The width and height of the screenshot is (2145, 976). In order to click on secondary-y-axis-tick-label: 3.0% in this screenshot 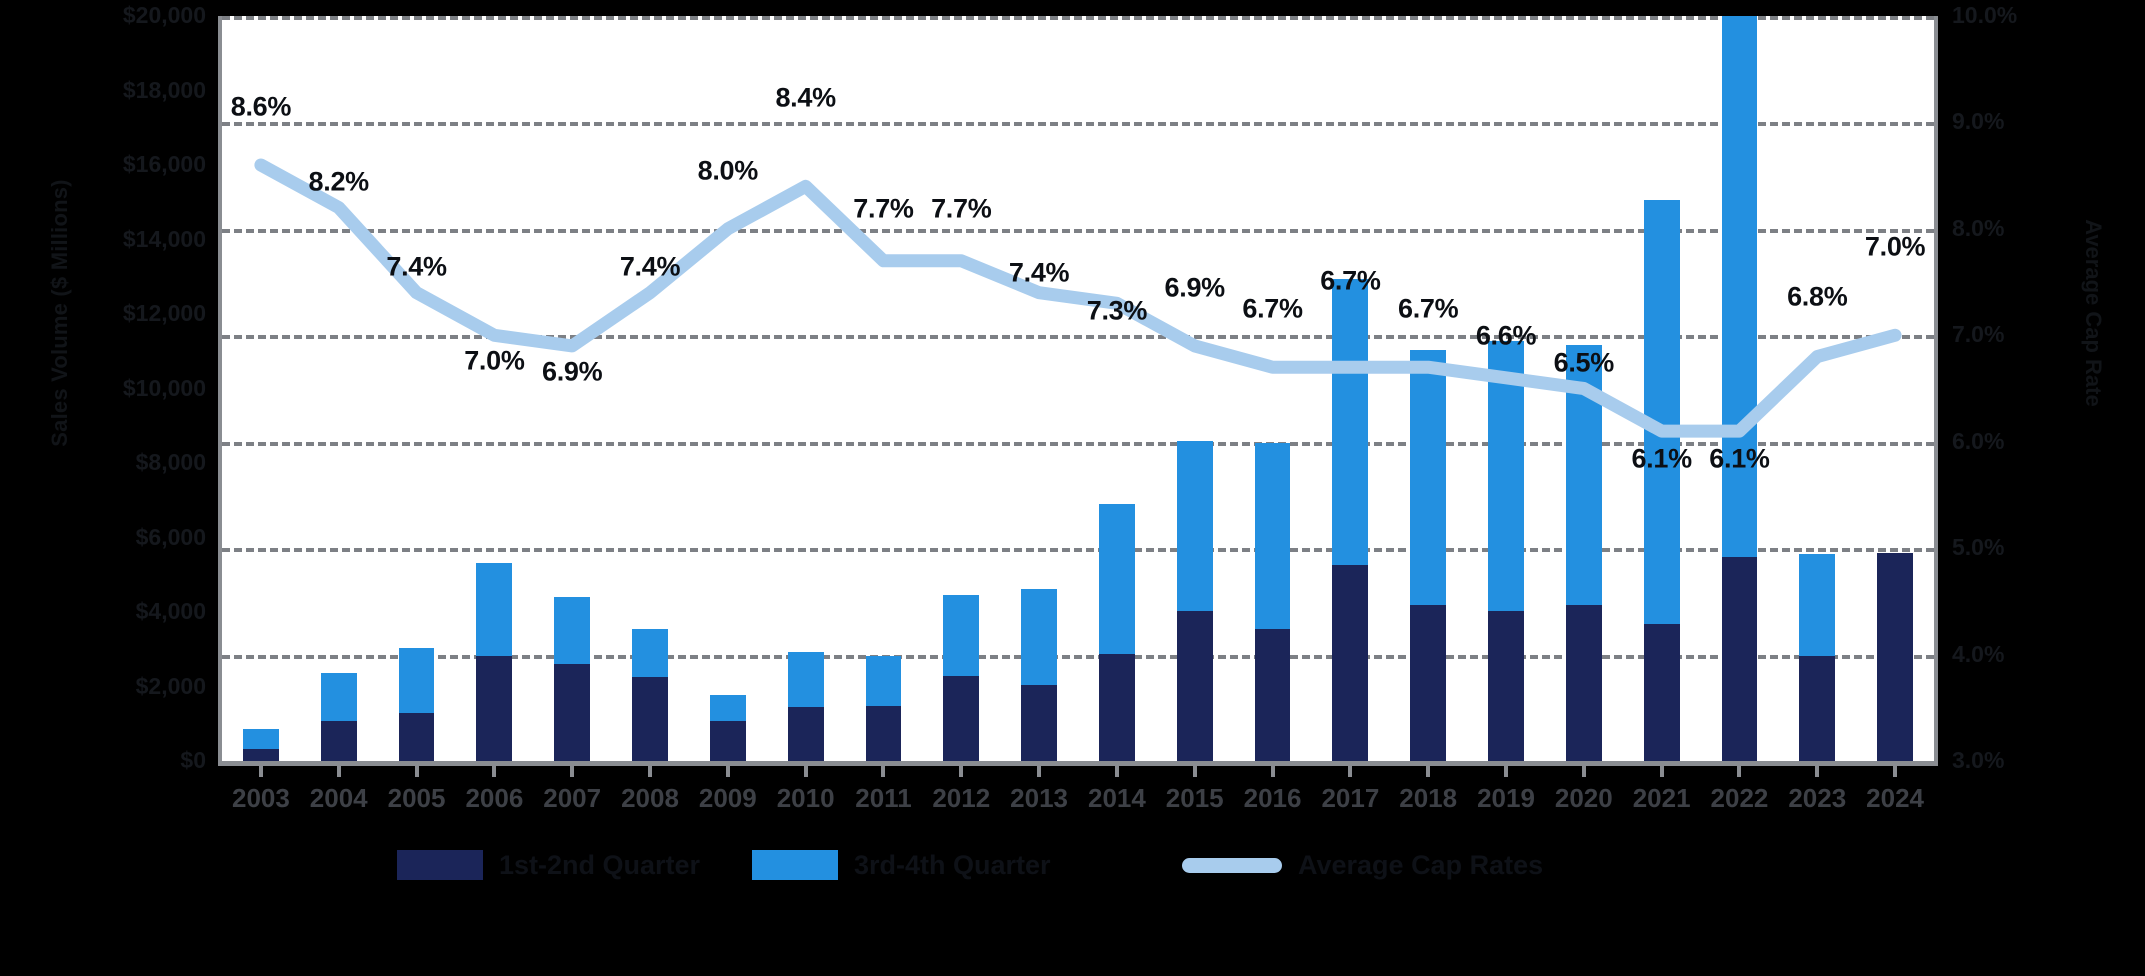, I will do `click(1978, 760)`.